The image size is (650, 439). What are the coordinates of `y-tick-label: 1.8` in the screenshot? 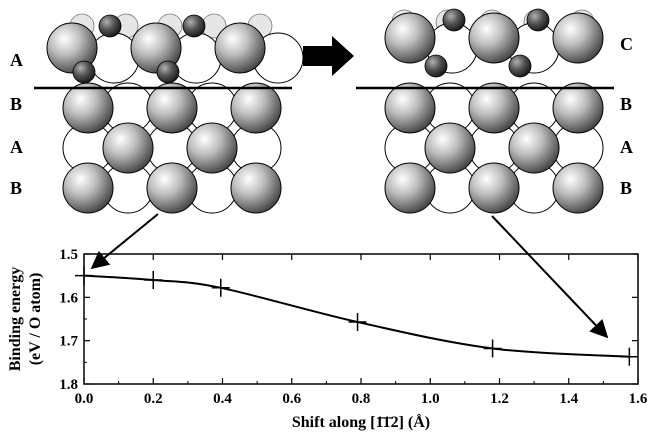 It's located at (68, 385).